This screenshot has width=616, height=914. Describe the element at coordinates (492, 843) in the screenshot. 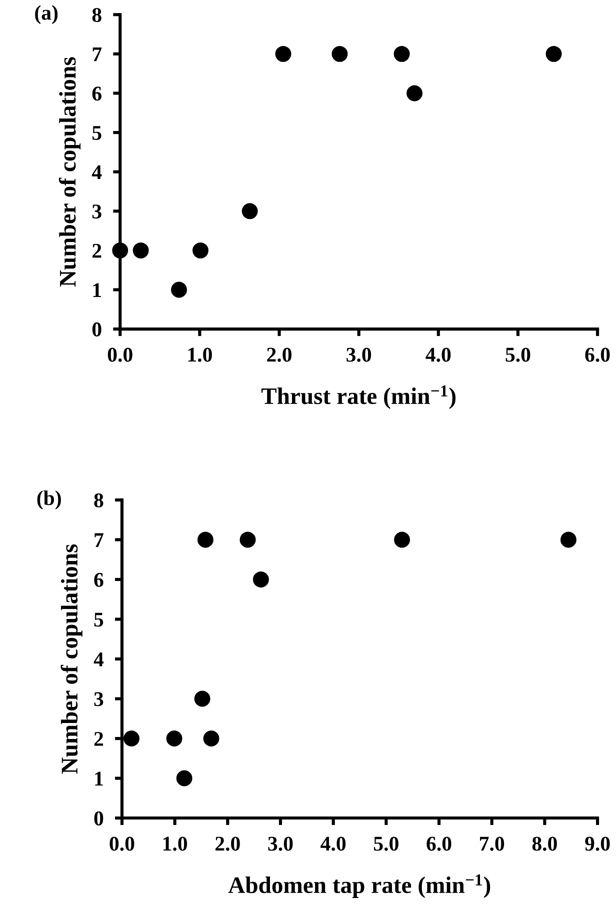

I see `x-tick-label: 7.0` at that location.